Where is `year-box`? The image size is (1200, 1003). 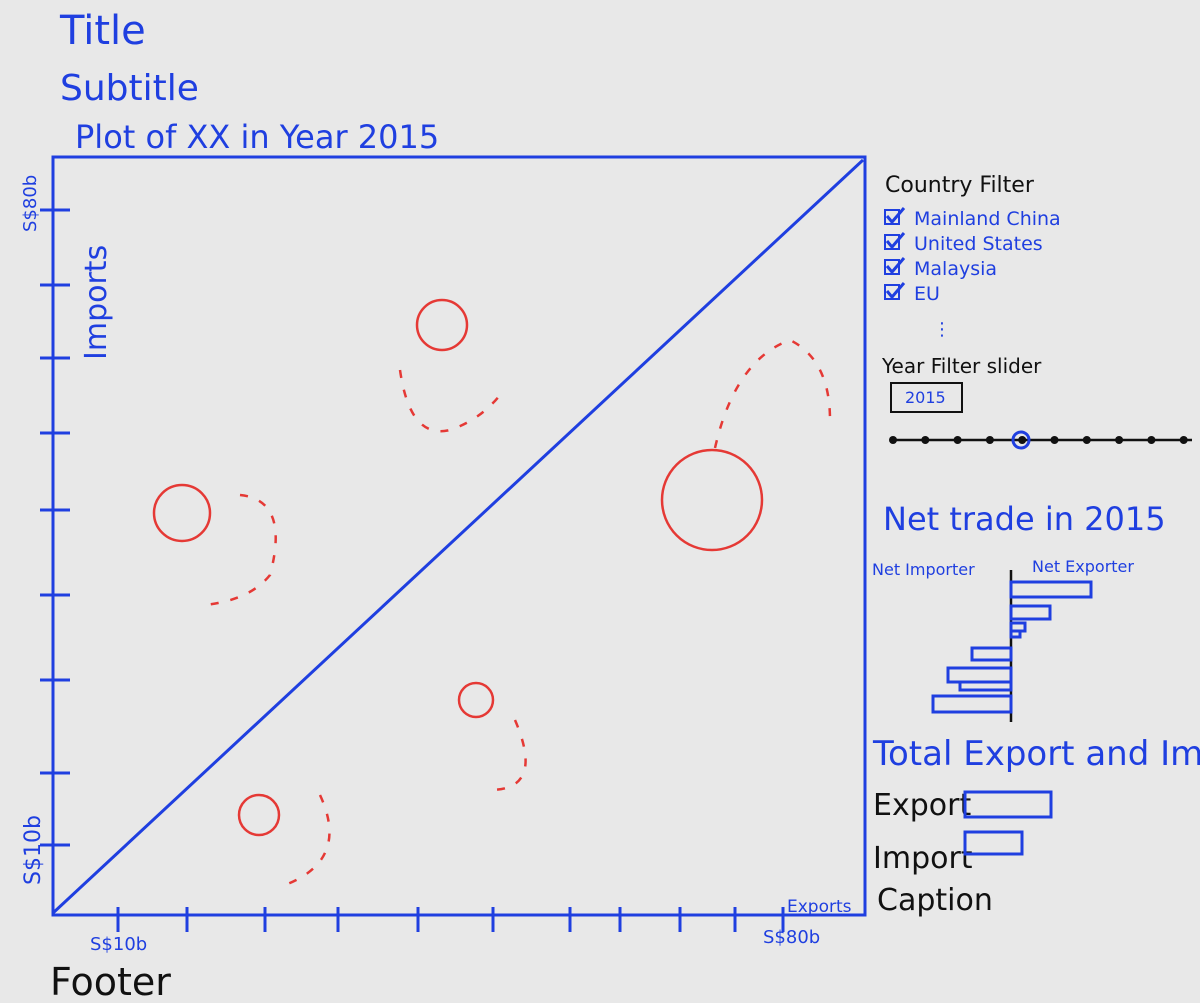
year-box is located at coordinates (926, 397).